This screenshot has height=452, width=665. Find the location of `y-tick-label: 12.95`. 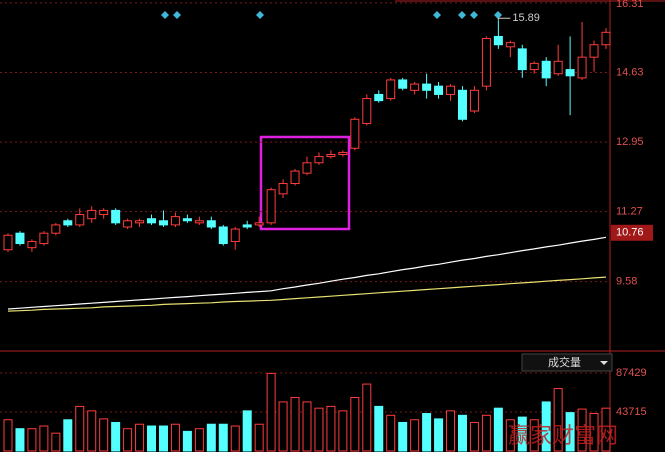

y-tick-label: 12.95 is located at coordinates (630, 142).